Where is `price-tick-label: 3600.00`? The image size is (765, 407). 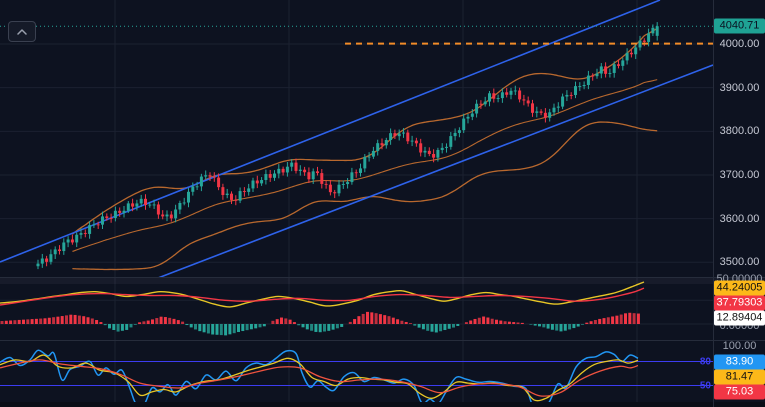
price-tick-label: 3600.00 is located at coordinates (739, 218).